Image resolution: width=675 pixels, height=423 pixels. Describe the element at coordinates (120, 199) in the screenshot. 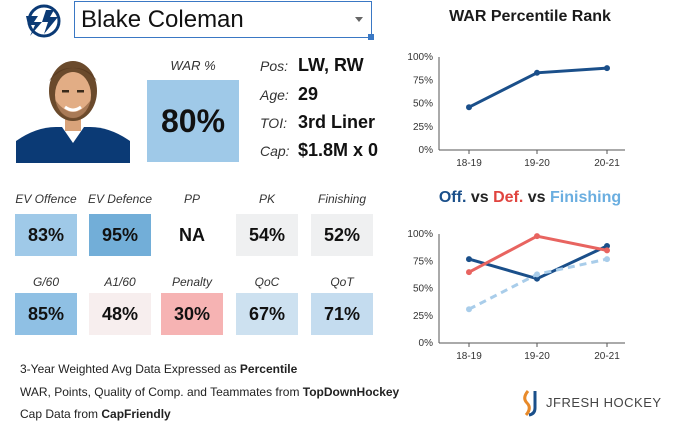

I see `ev-defence-label: EV Defence` at that location.